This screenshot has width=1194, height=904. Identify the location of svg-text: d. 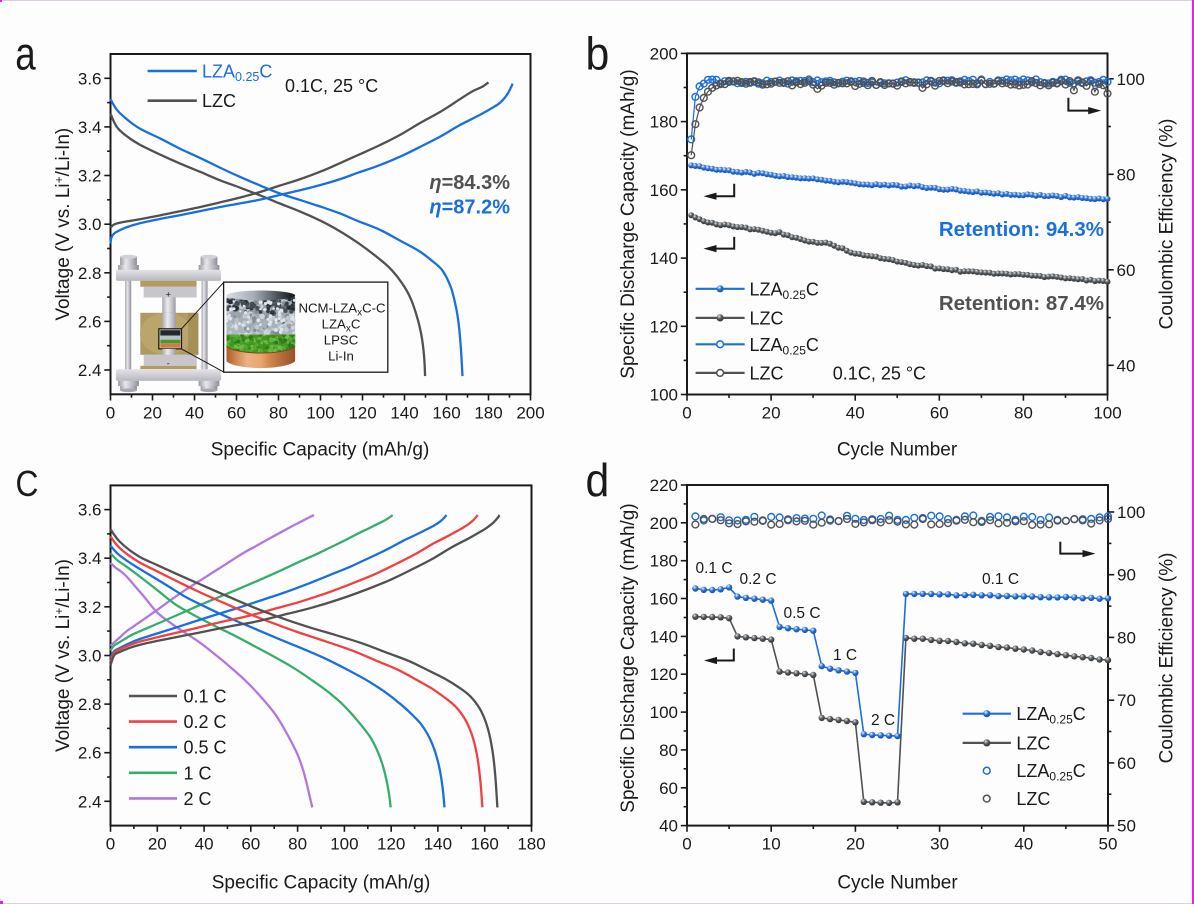
(598, 481).